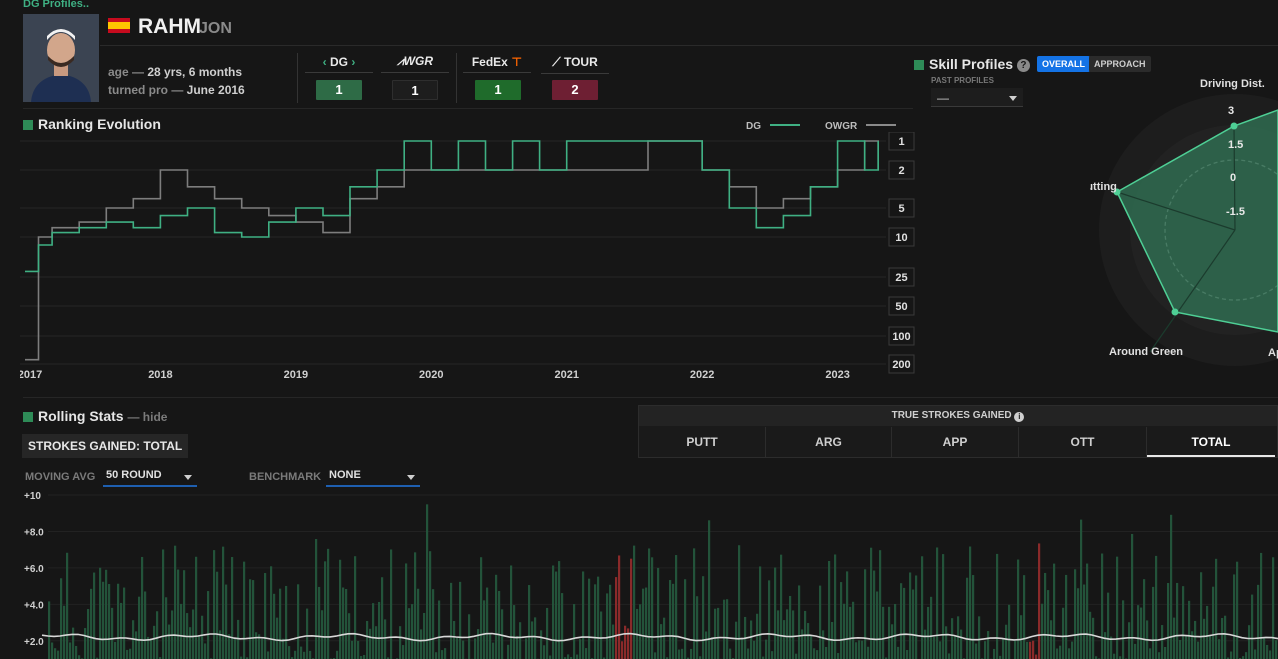  What do you see at coordinates (829, 442) in the screenshot?
I see `tab-arg: ARG` at bounding box center [829, 442].